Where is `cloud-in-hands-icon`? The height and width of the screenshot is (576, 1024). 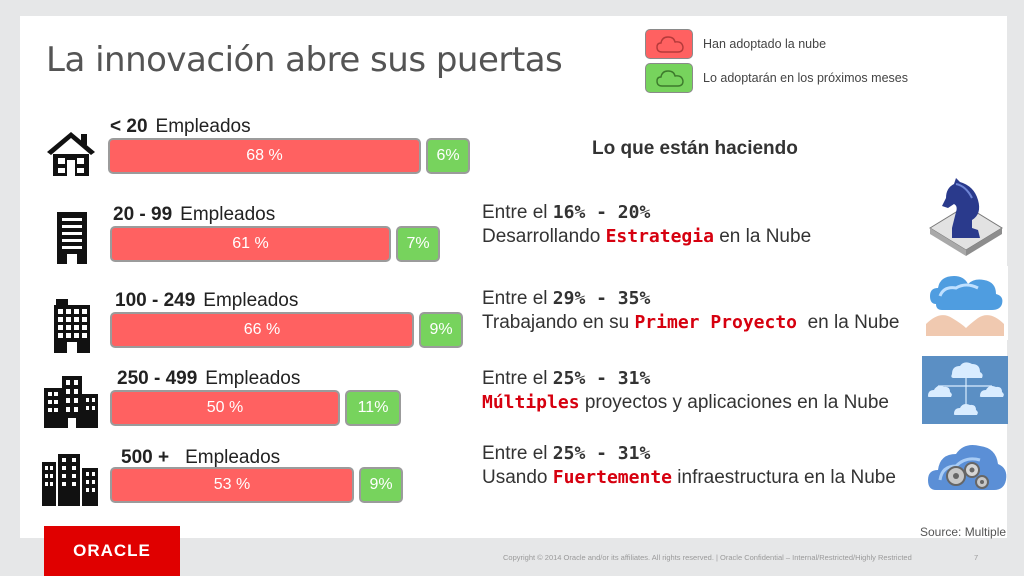
cloud-in-hands-icon is located at coordinates (965, 303).